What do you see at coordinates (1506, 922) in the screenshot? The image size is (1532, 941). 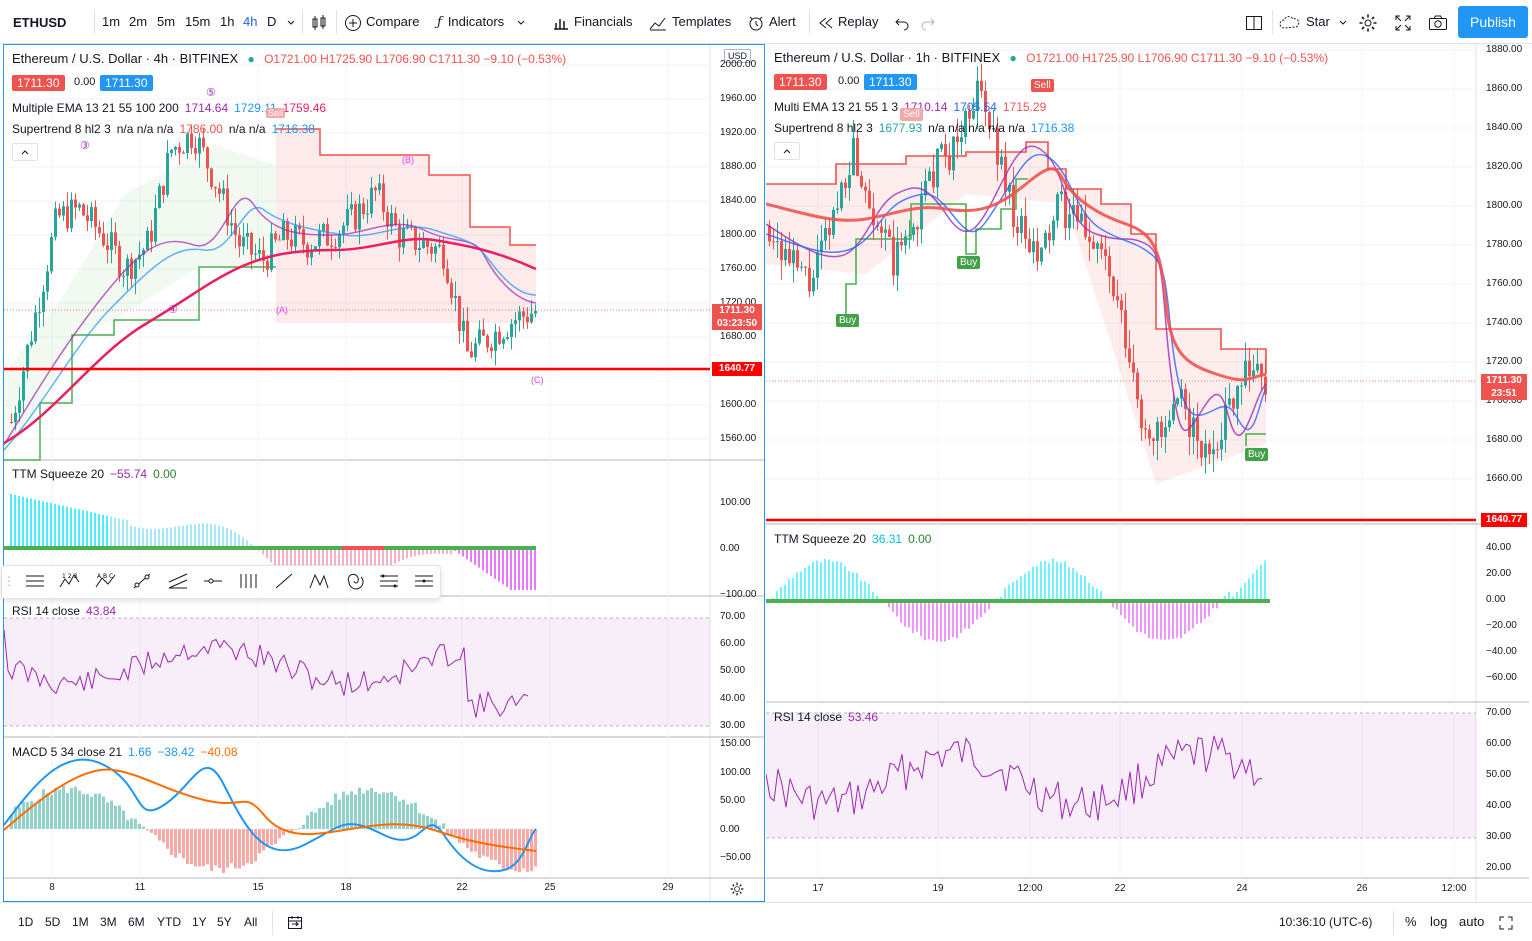 I see `maximize-icon` at bounding box center [1506, 922].